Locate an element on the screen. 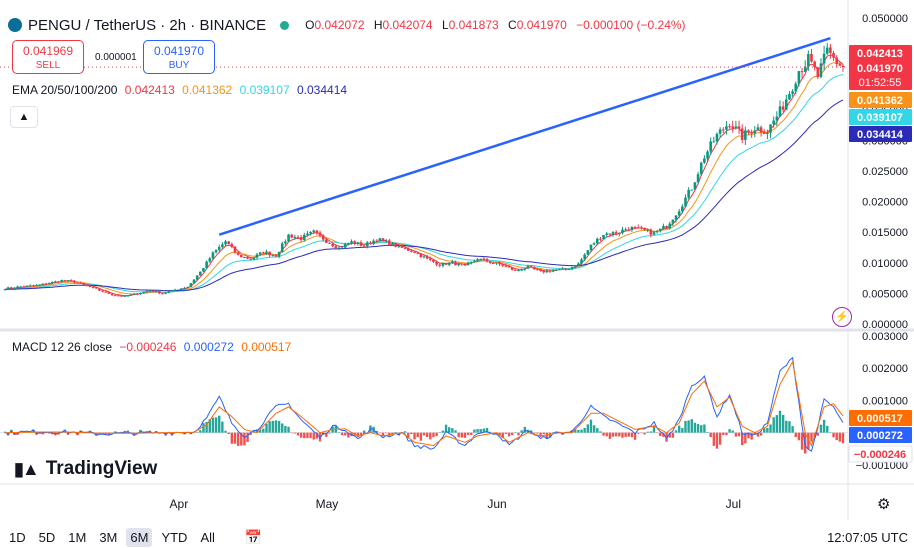 This screenshot has width=914, height=548. range-3m-button: 3M is located at coordinates (108, 537).